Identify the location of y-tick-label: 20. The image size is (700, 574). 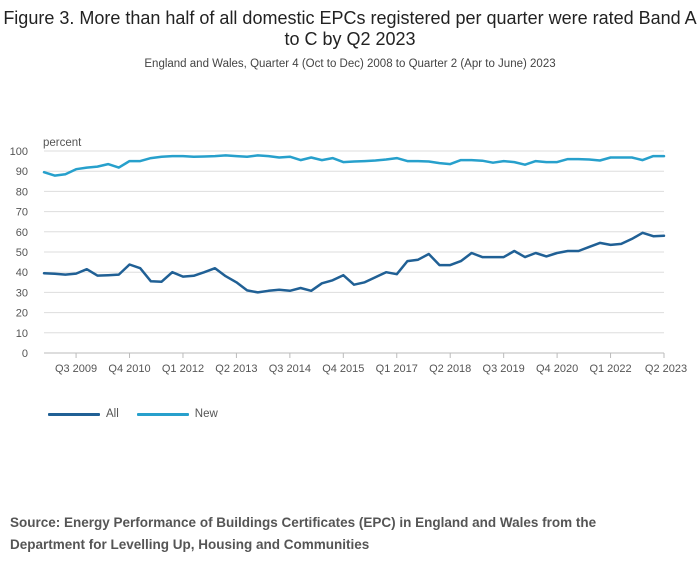
(22, 314).